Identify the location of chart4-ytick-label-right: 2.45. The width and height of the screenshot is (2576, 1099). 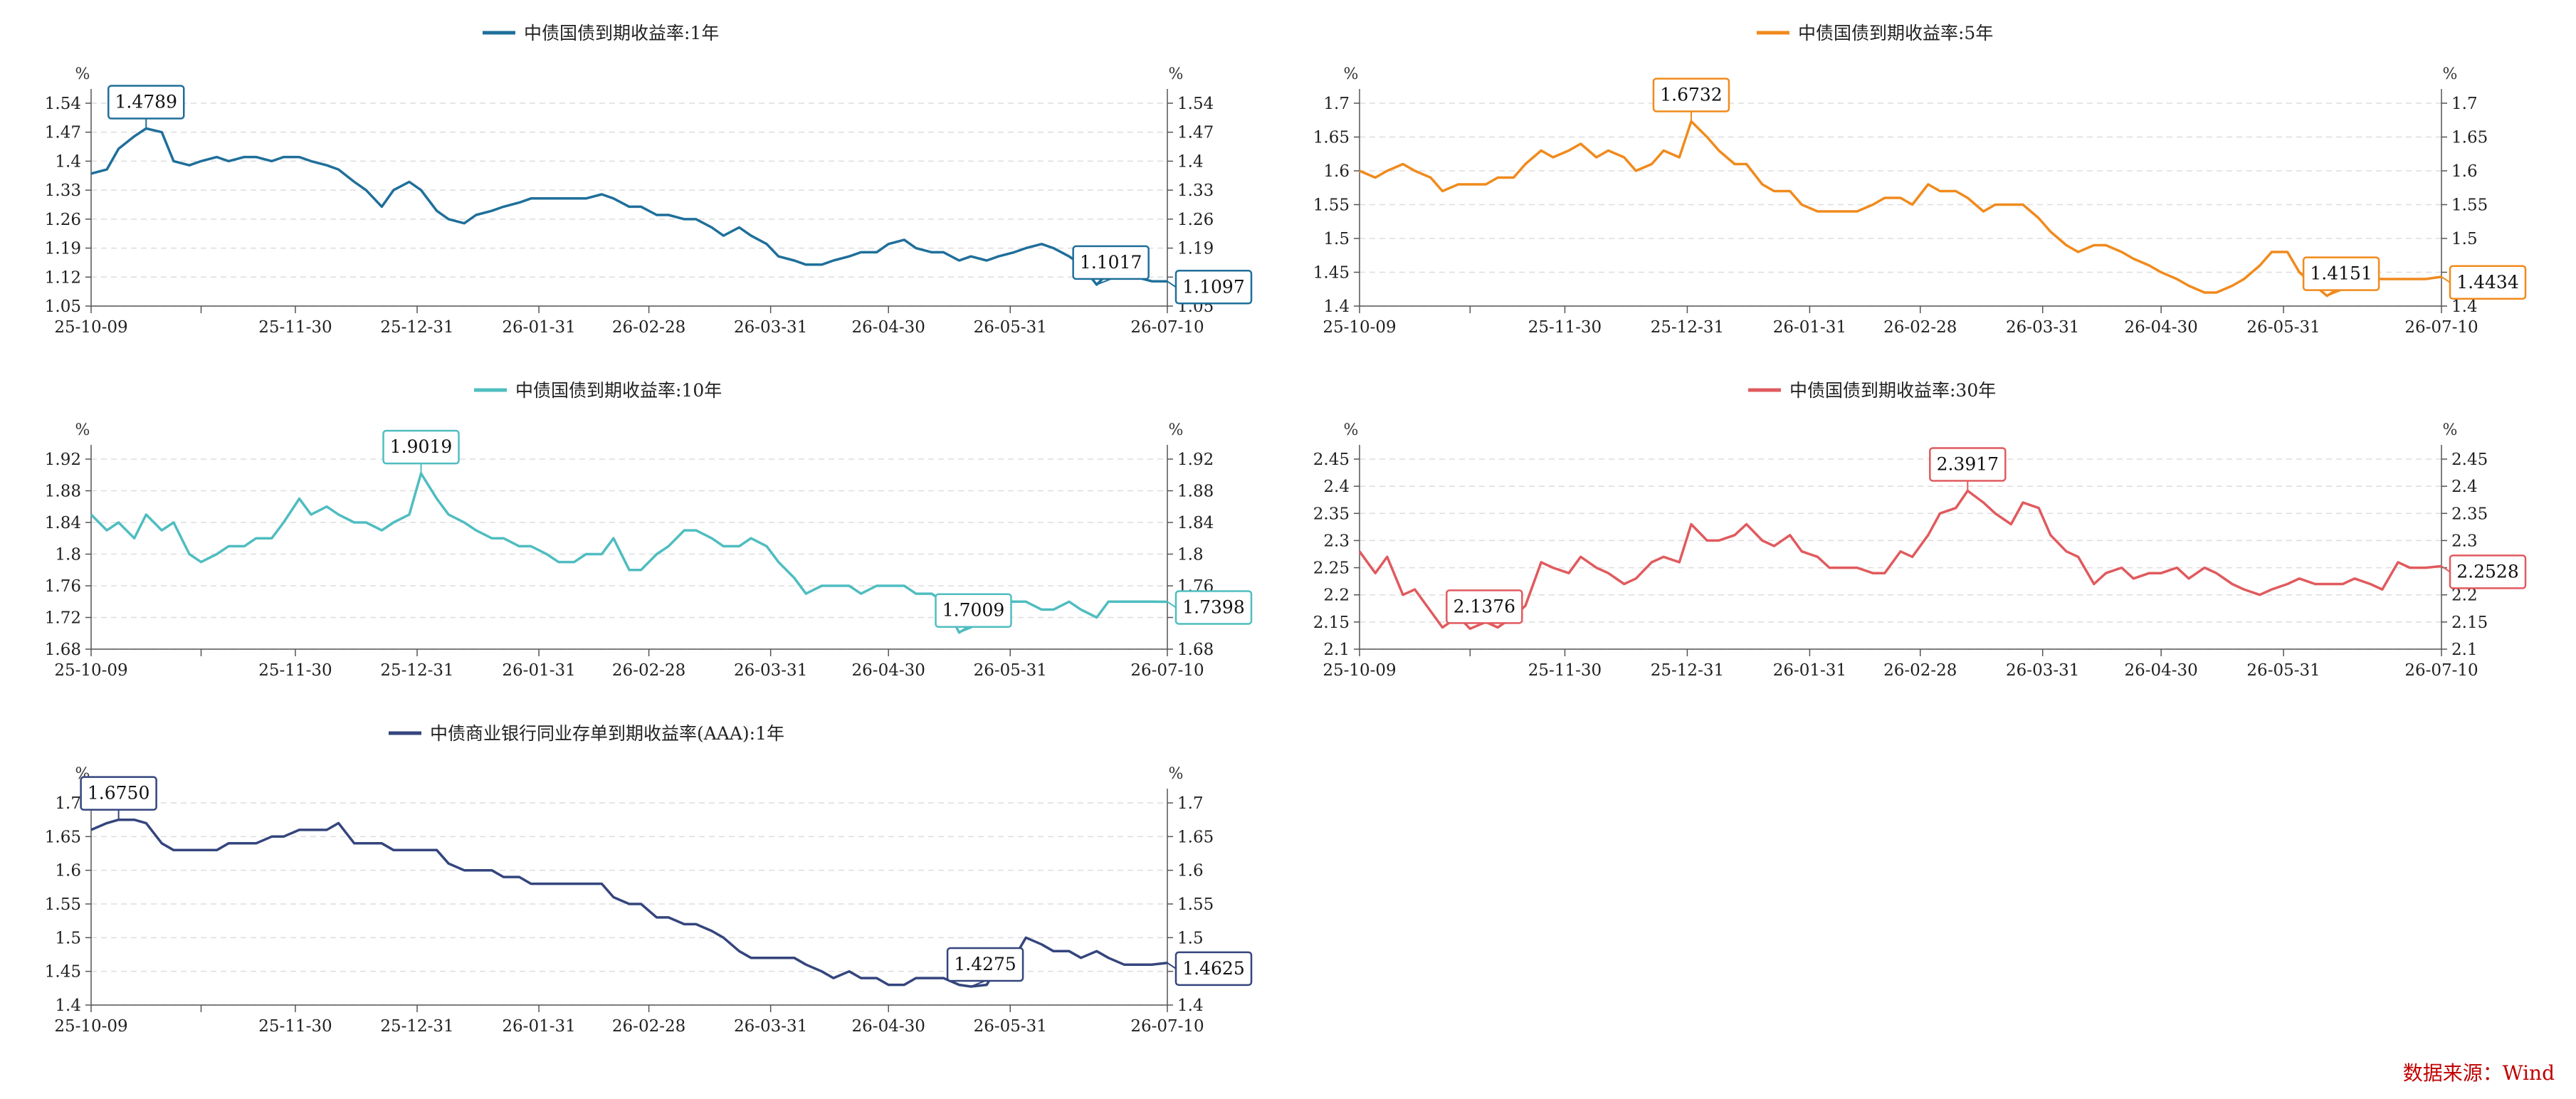
(2469, 460).